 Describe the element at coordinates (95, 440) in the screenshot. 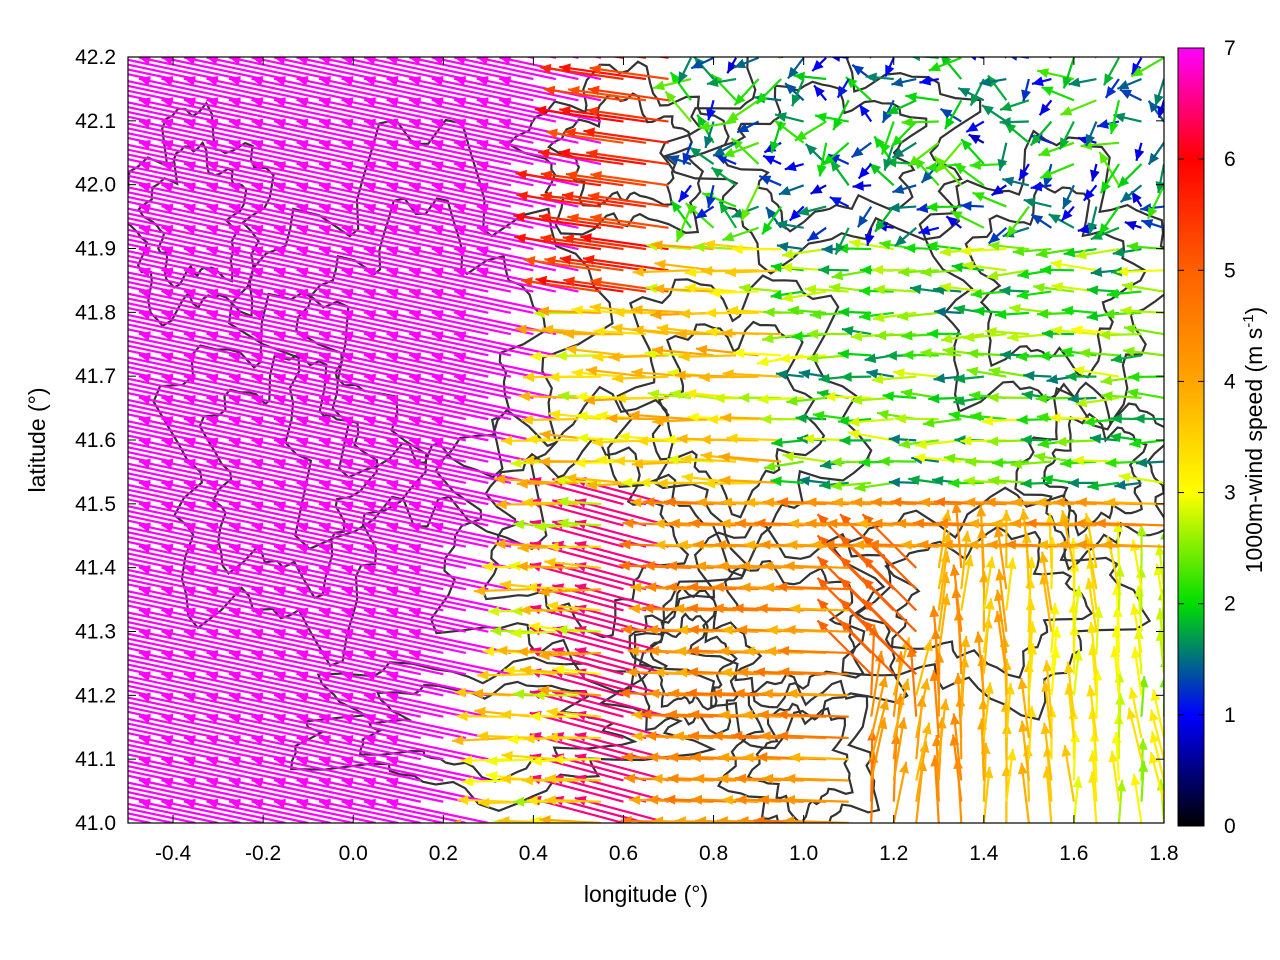

I see `y-tick-label: 41.6` at that location.